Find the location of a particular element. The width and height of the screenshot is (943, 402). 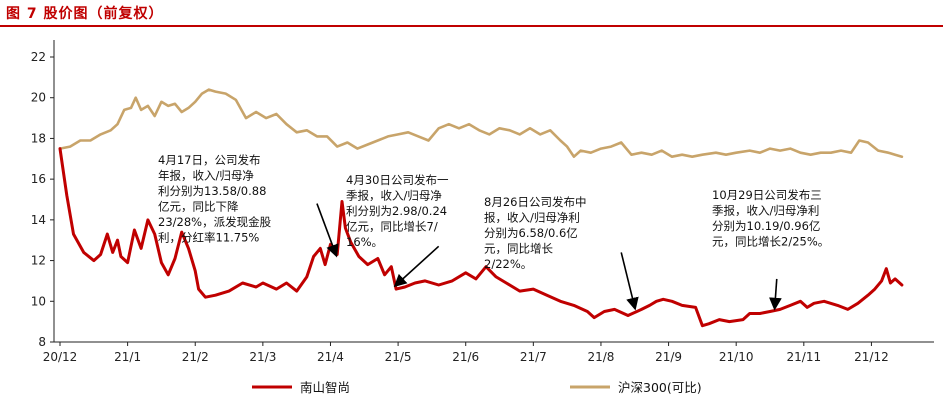

legend-label: 沪深300(可比) is located at coordinates (660, 387).